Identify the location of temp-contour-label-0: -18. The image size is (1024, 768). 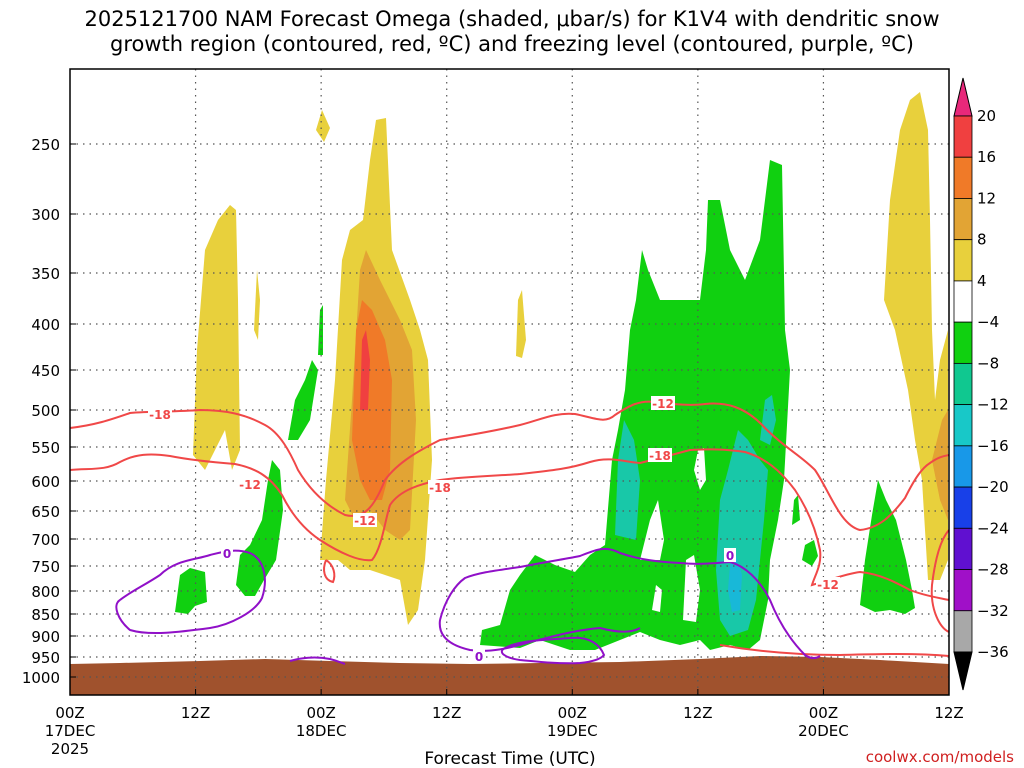
(160, 415).